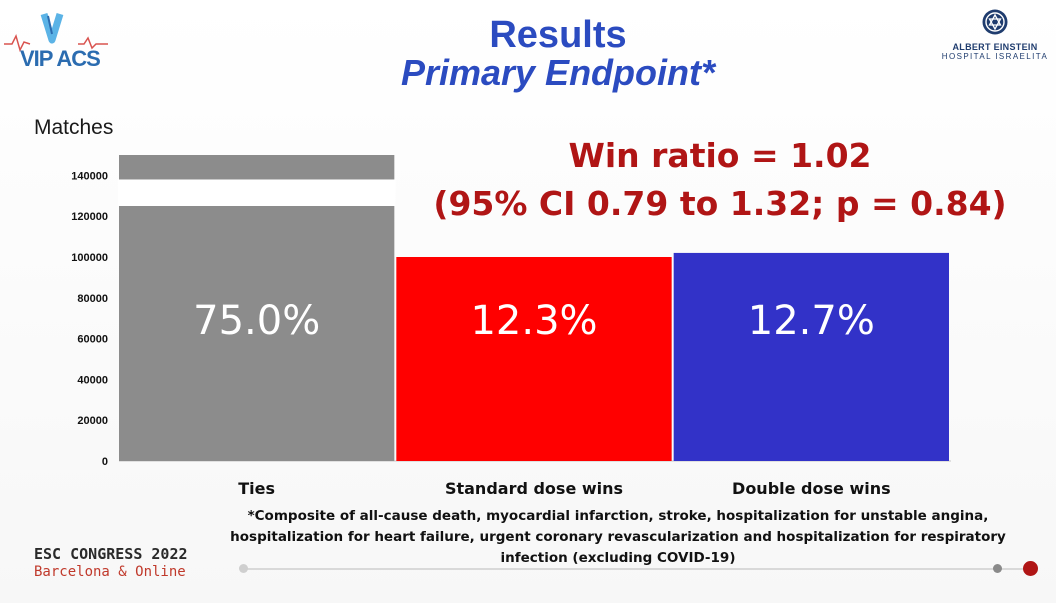 This screenshot has height=603, width=1056. What do you see at coordinates (997, 568) in the screenshot?
I see `progress-mid-dot` at bounding box center [997, 568].